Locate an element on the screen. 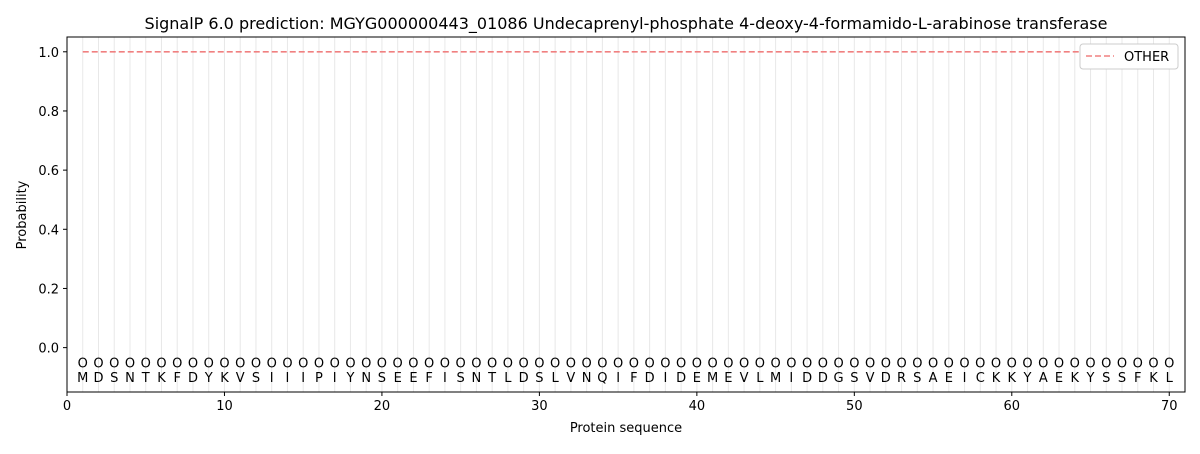 The image size is (1200, 454). x-tick-label: 30 is located at coordinates (539, 406).